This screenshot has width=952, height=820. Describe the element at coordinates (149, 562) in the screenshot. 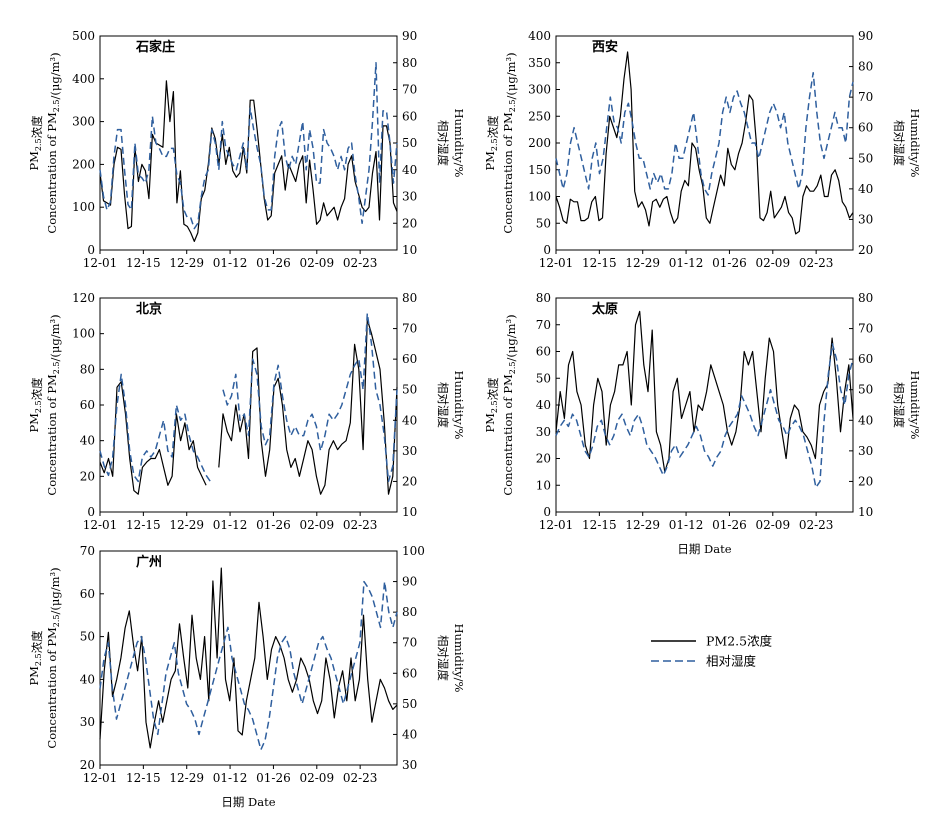

I see `city-title: 广州` at that location.